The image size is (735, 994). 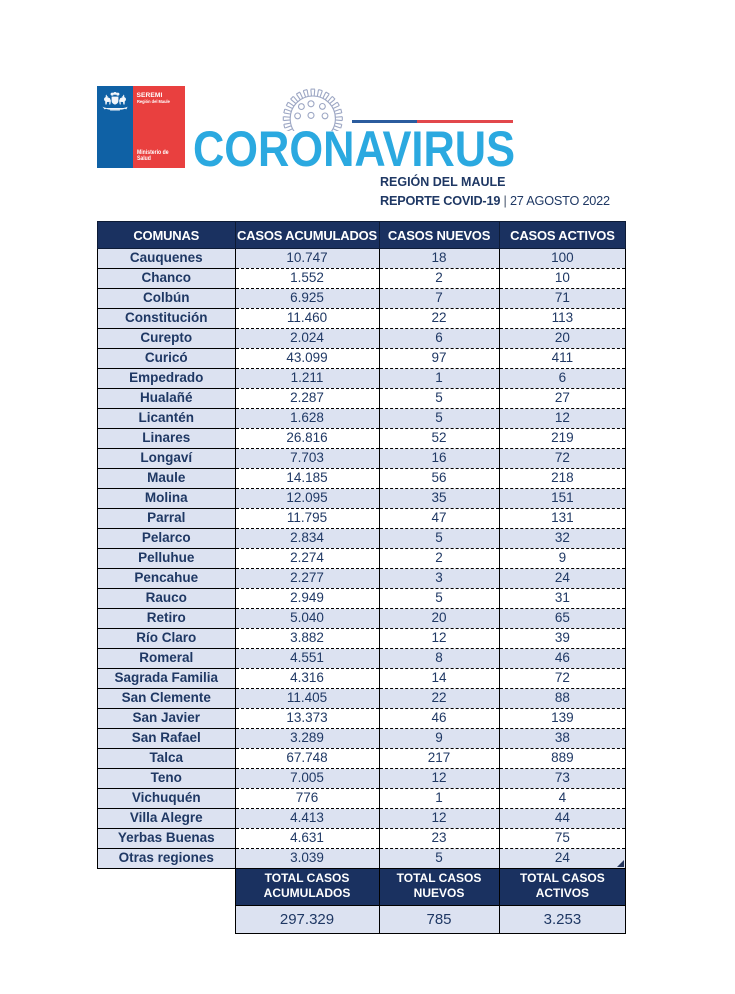 What do you see at coordinates (354, 148) in the screenshot?
I see `svg-text: CORONAVIRUS` at bounding box center [354, 148].